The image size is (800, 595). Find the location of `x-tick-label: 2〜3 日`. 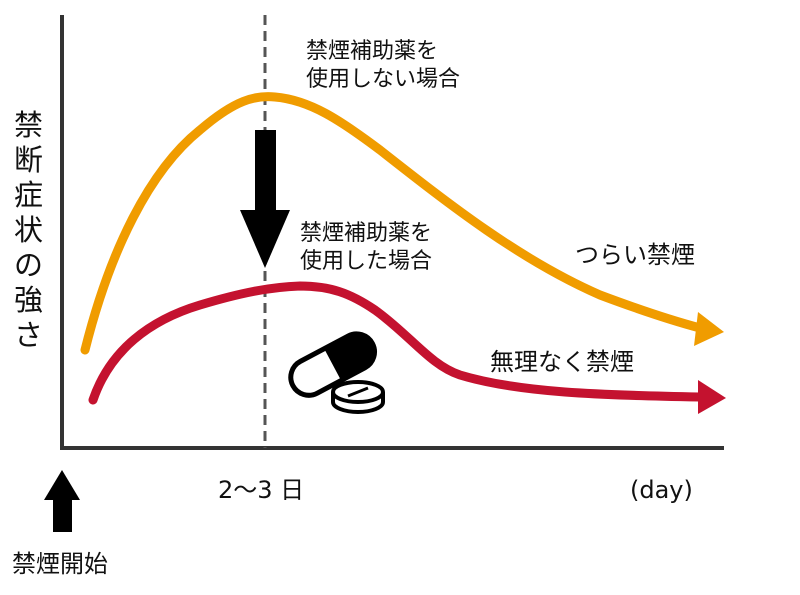

x-tick-label: 2〜3 日 is located at coordinates (261, 490).